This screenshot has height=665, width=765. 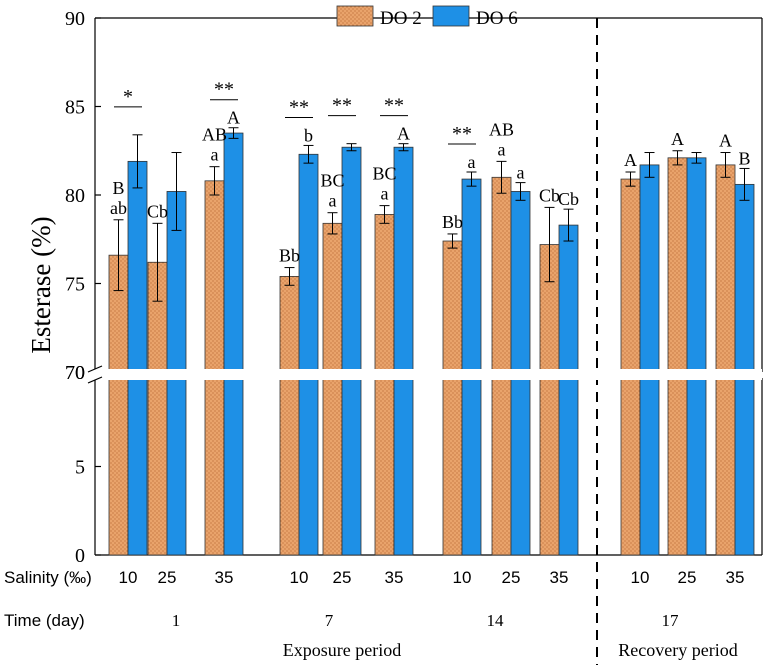 What do you see at coordinates (48, 577) in the screenshot?
I see `salinity-row-label: Salinity (‰)` at bounding box center [48, 577].